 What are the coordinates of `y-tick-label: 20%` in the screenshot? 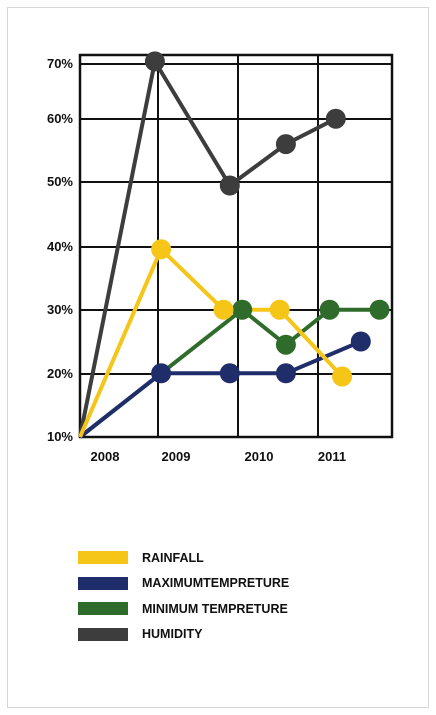 It's located at (60, 373).